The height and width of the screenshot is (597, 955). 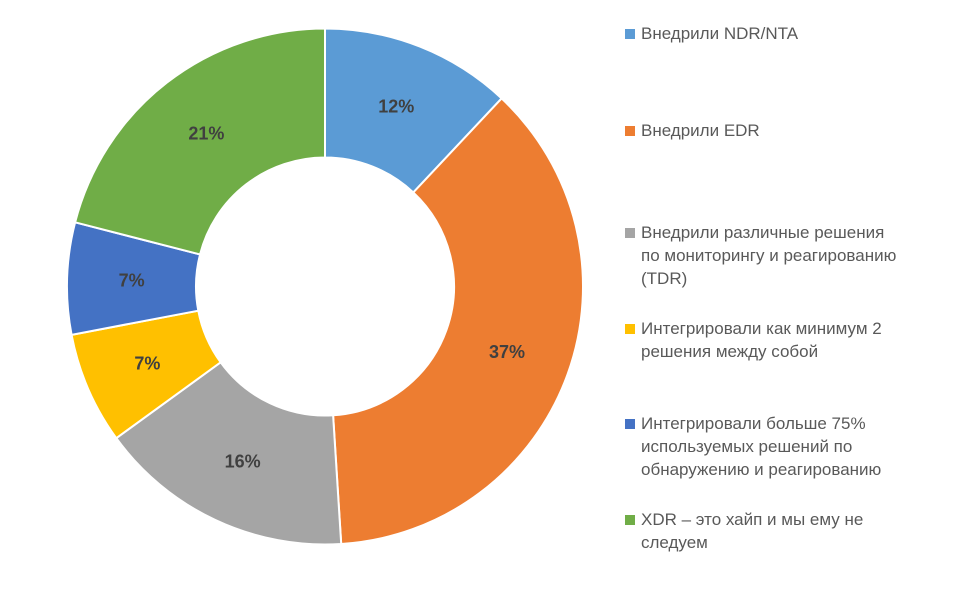 What do you see at coordinates (507, 352) in the screenshot?
I see `data-label-2: 37%` at bounding box center [507, 352].